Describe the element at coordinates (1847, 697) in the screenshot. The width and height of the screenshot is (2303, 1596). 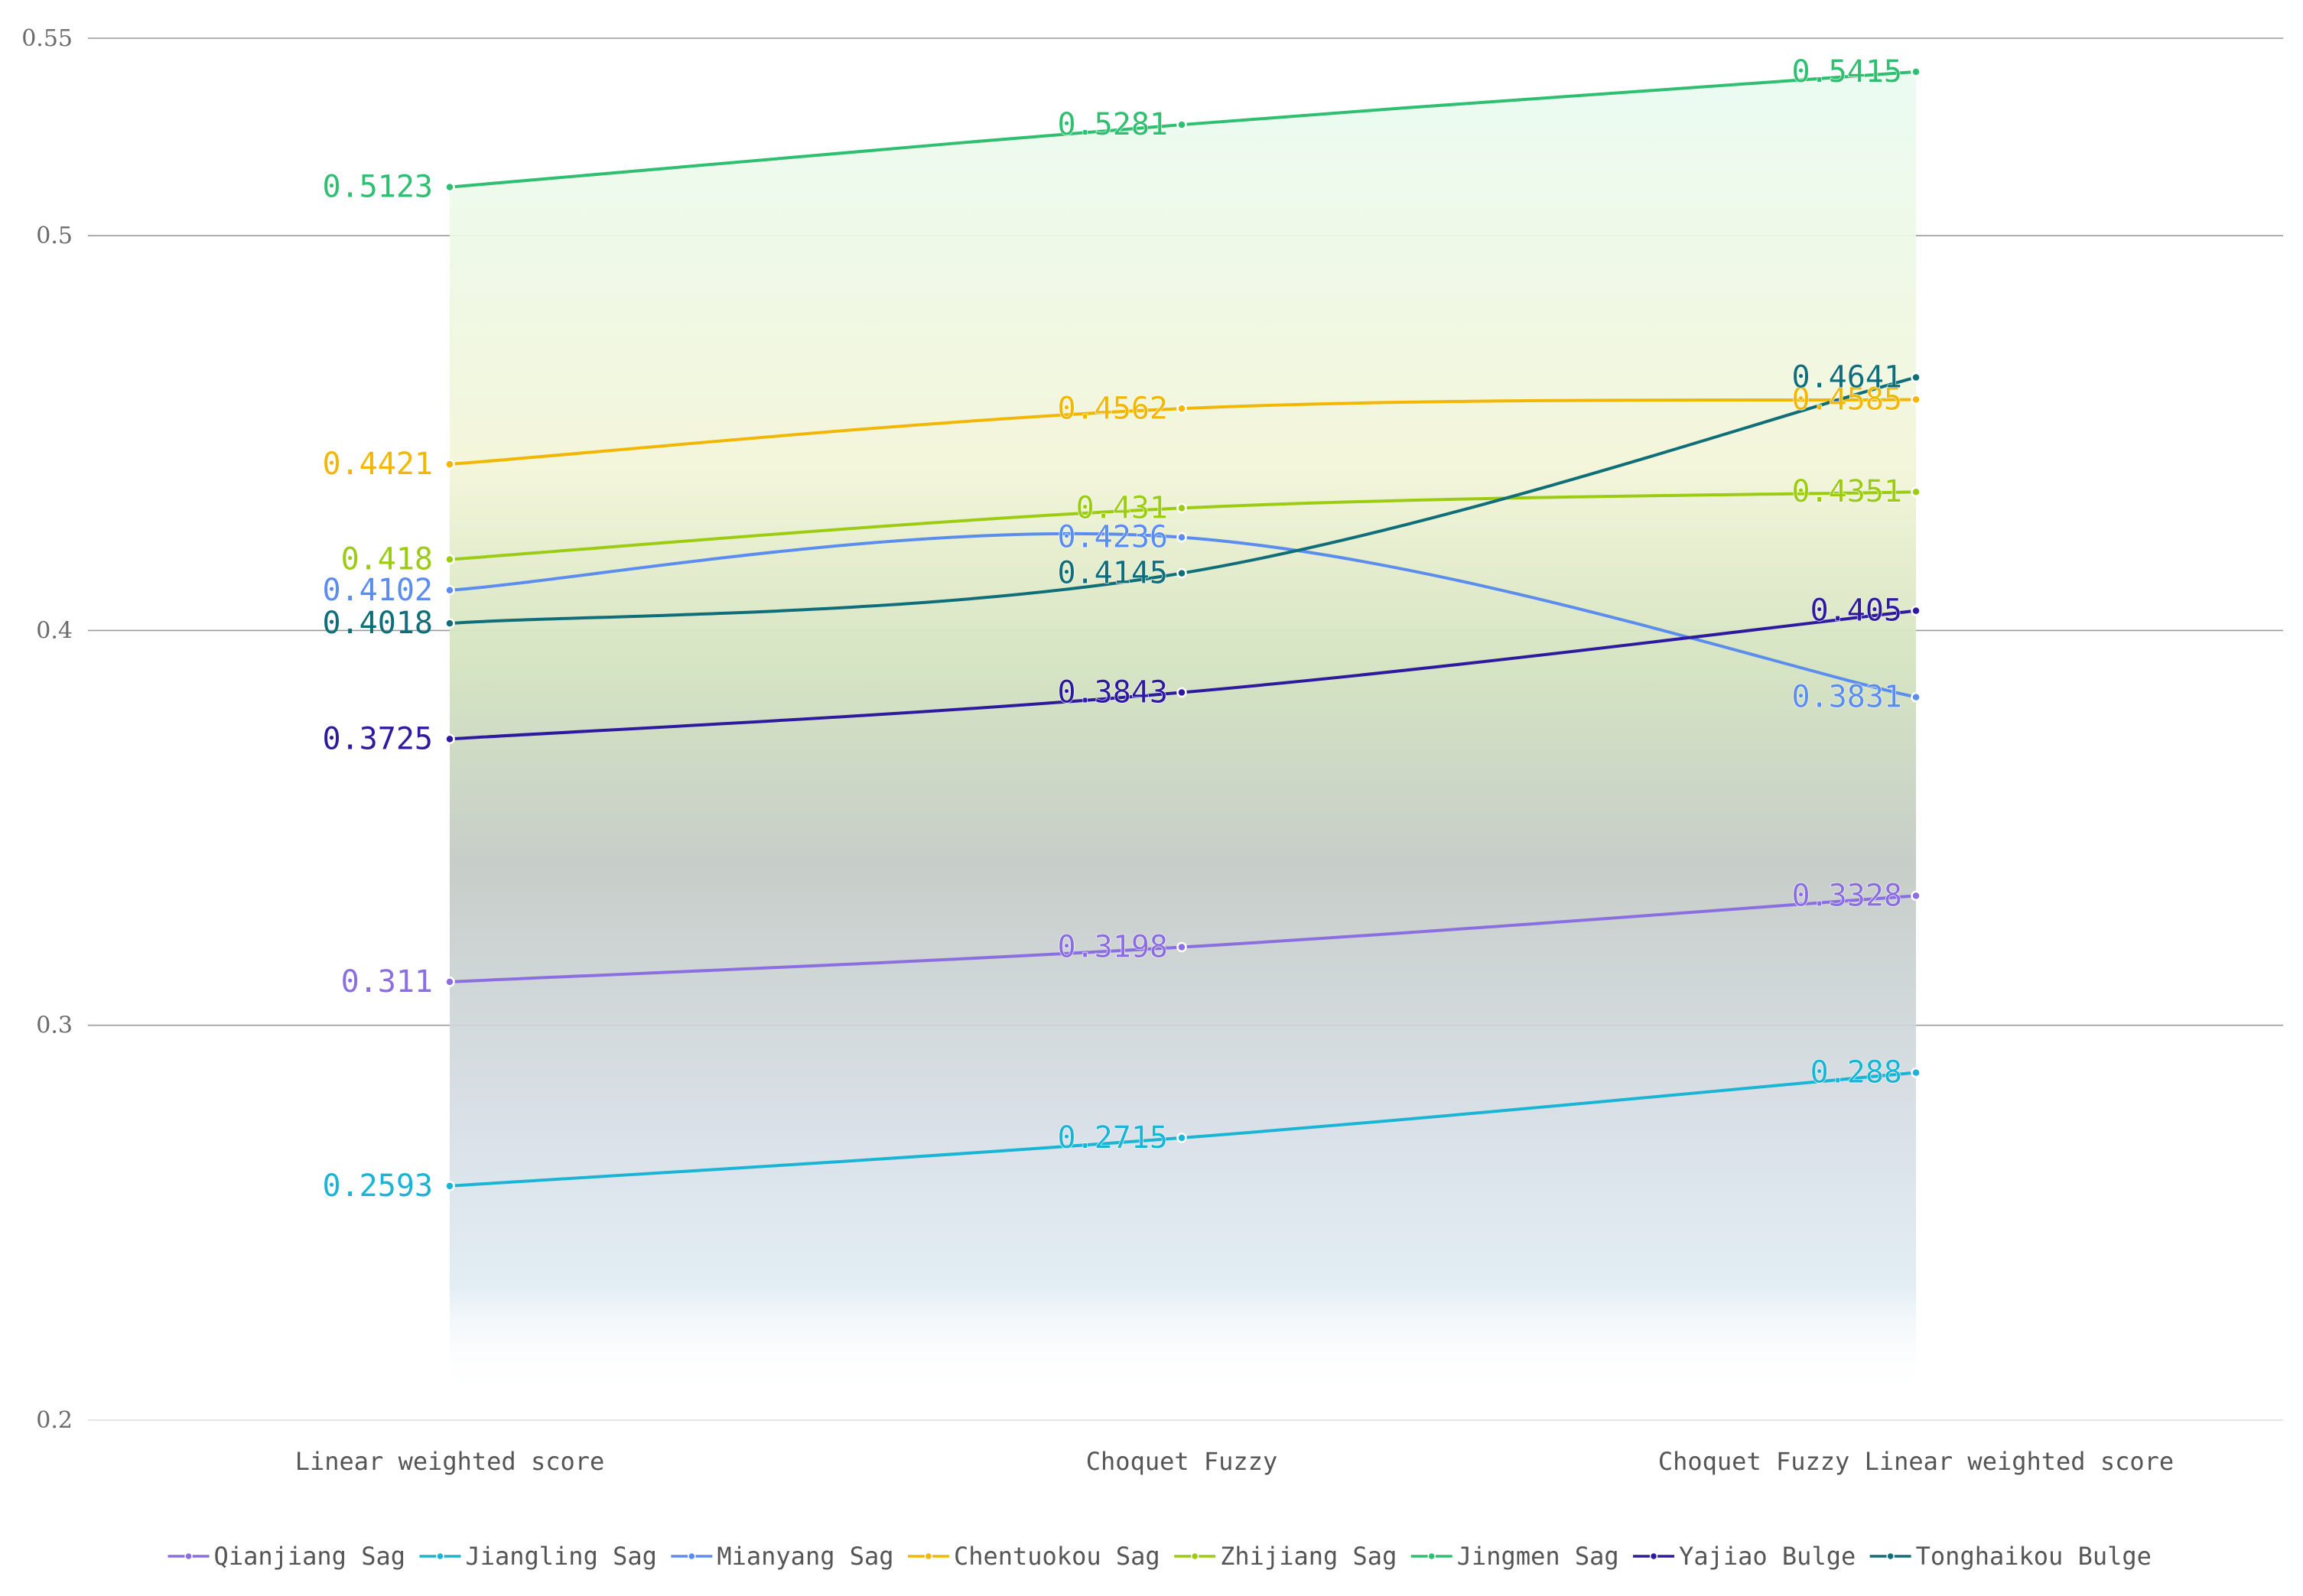
I see `data-label-mianyang-sag: 0.3831` at that location.